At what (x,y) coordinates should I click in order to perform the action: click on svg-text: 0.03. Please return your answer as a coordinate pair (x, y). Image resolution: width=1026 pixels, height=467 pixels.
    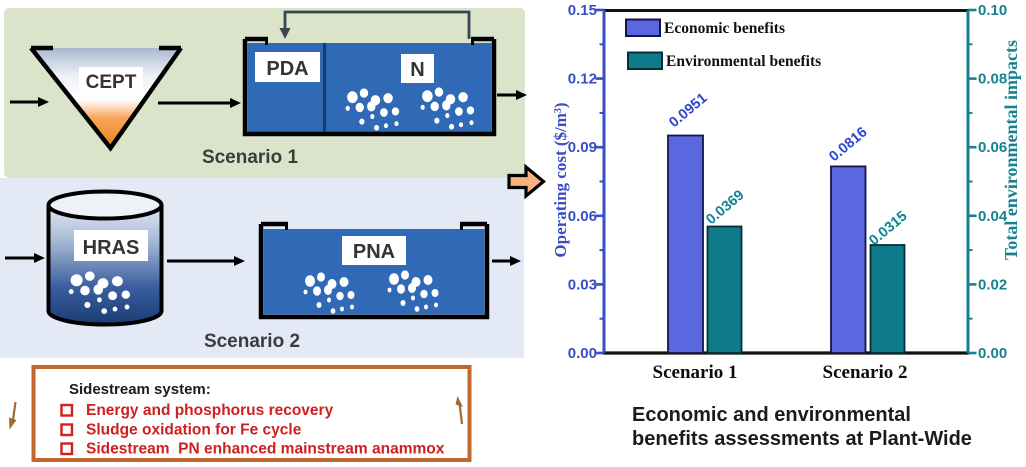
    Looking at the image, I should click on (582, 284).